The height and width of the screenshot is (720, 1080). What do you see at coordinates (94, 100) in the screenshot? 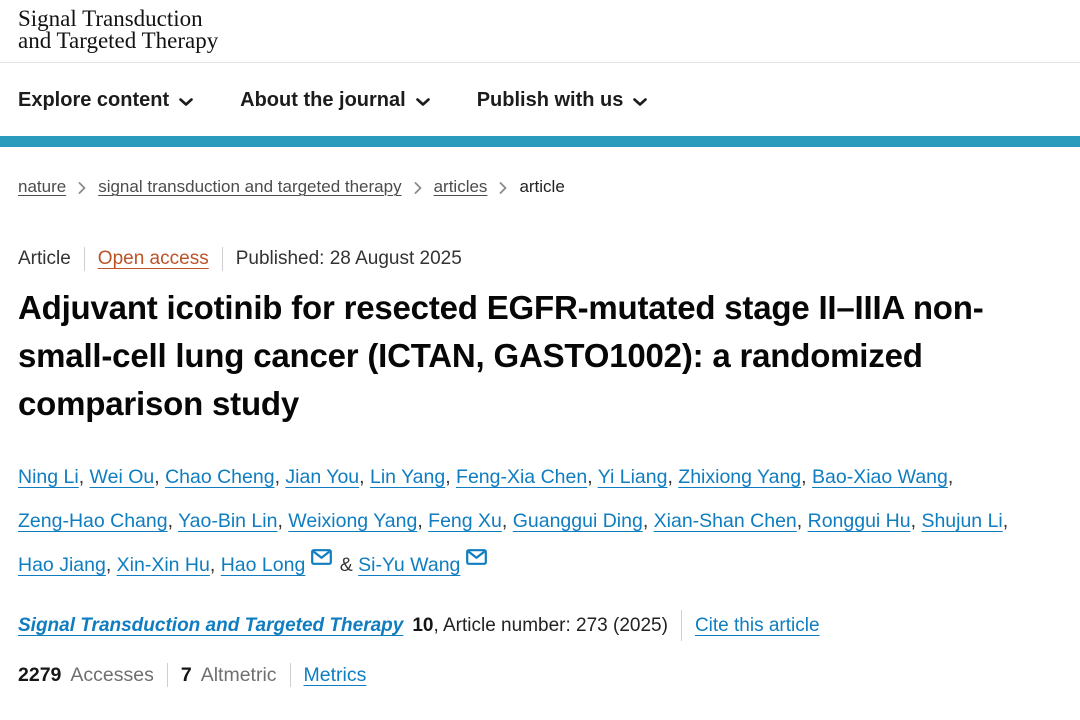
I see `nav-item-label: Explore content` at bounding box center [94, 100].